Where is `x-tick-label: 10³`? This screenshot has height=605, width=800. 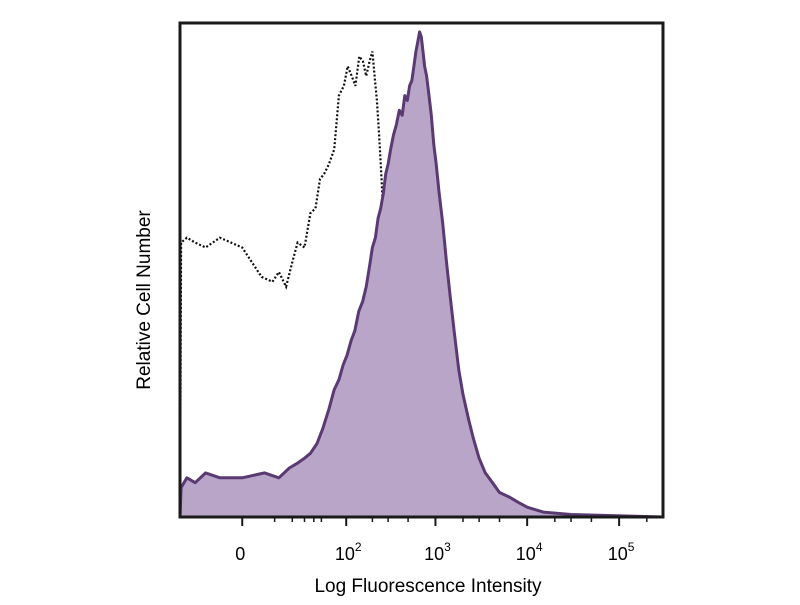 x-tick-label: 10³ is located at coordinates (437, 552).